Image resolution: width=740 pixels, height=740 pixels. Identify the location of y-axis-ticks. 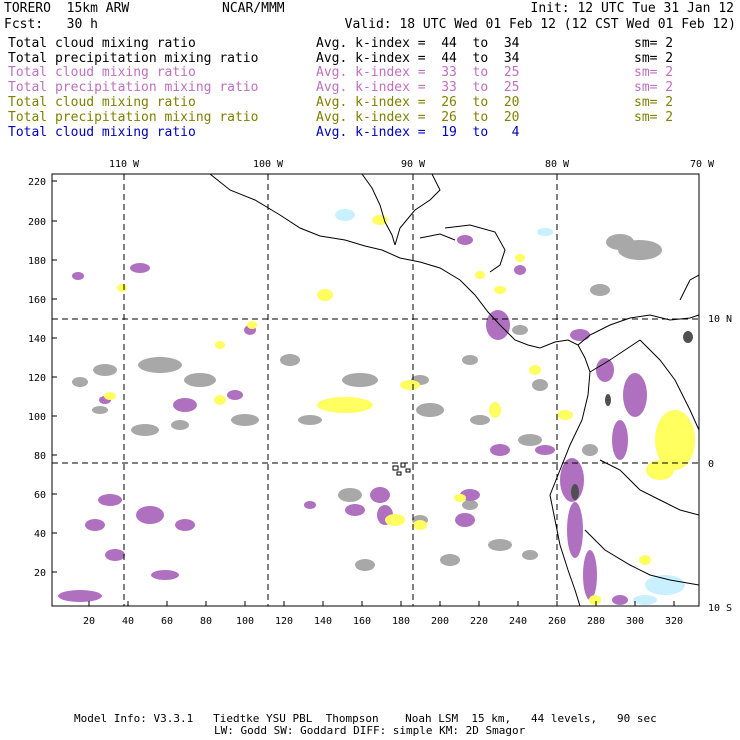
(54, 376).